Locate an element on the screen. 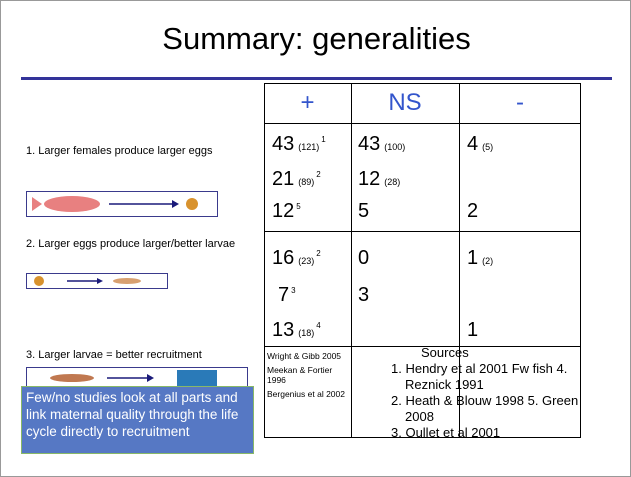  cell-note: (5) is located at coordinates (488, 147).